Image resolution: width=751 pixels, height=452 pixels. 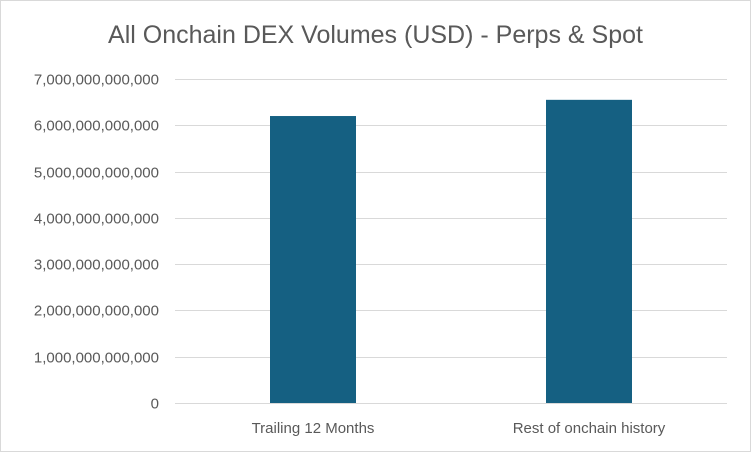 I want to click on y-tick-label: 0, so click(x=155, y=404).